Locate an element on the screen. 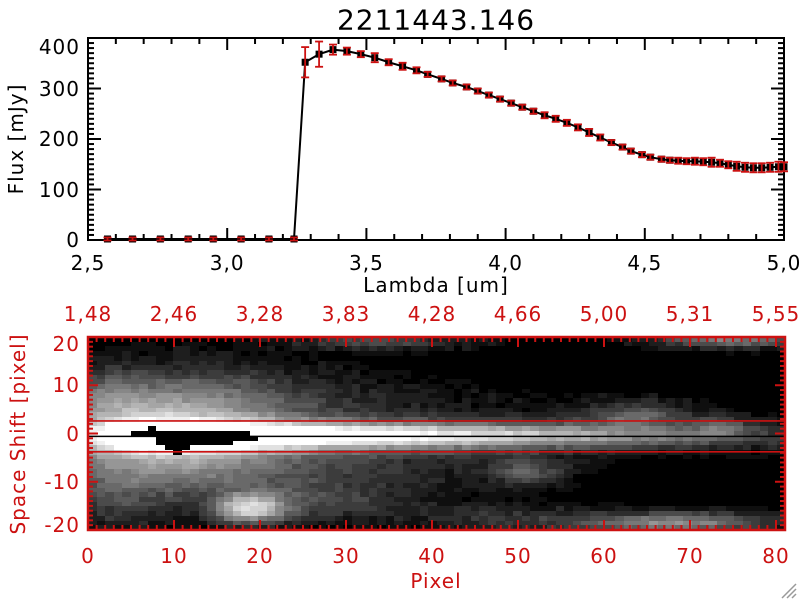 This screenshot has width=800, height=600. image-y-tick-label: -20 is located at coordinates (62, 525).